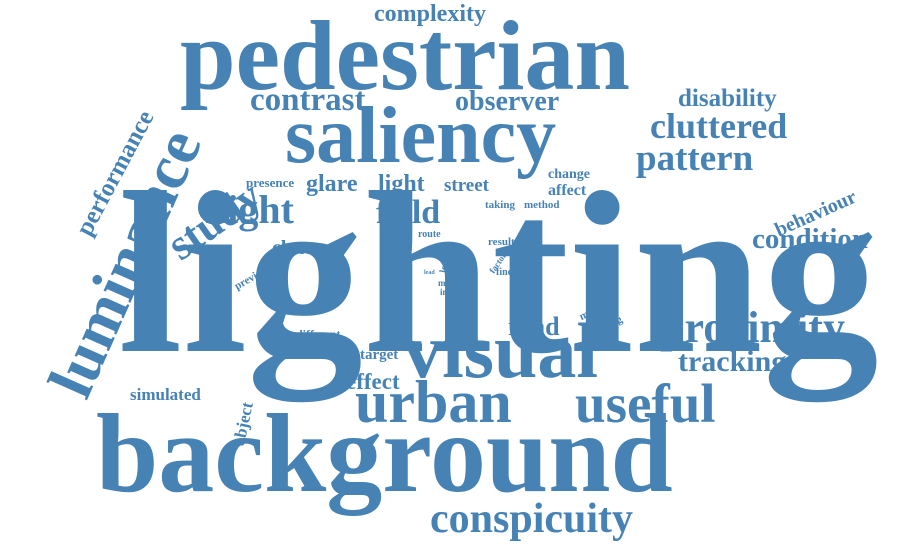 This screenshot has height=545, width=900. I want to click on word-route: route, so click(429, 234).